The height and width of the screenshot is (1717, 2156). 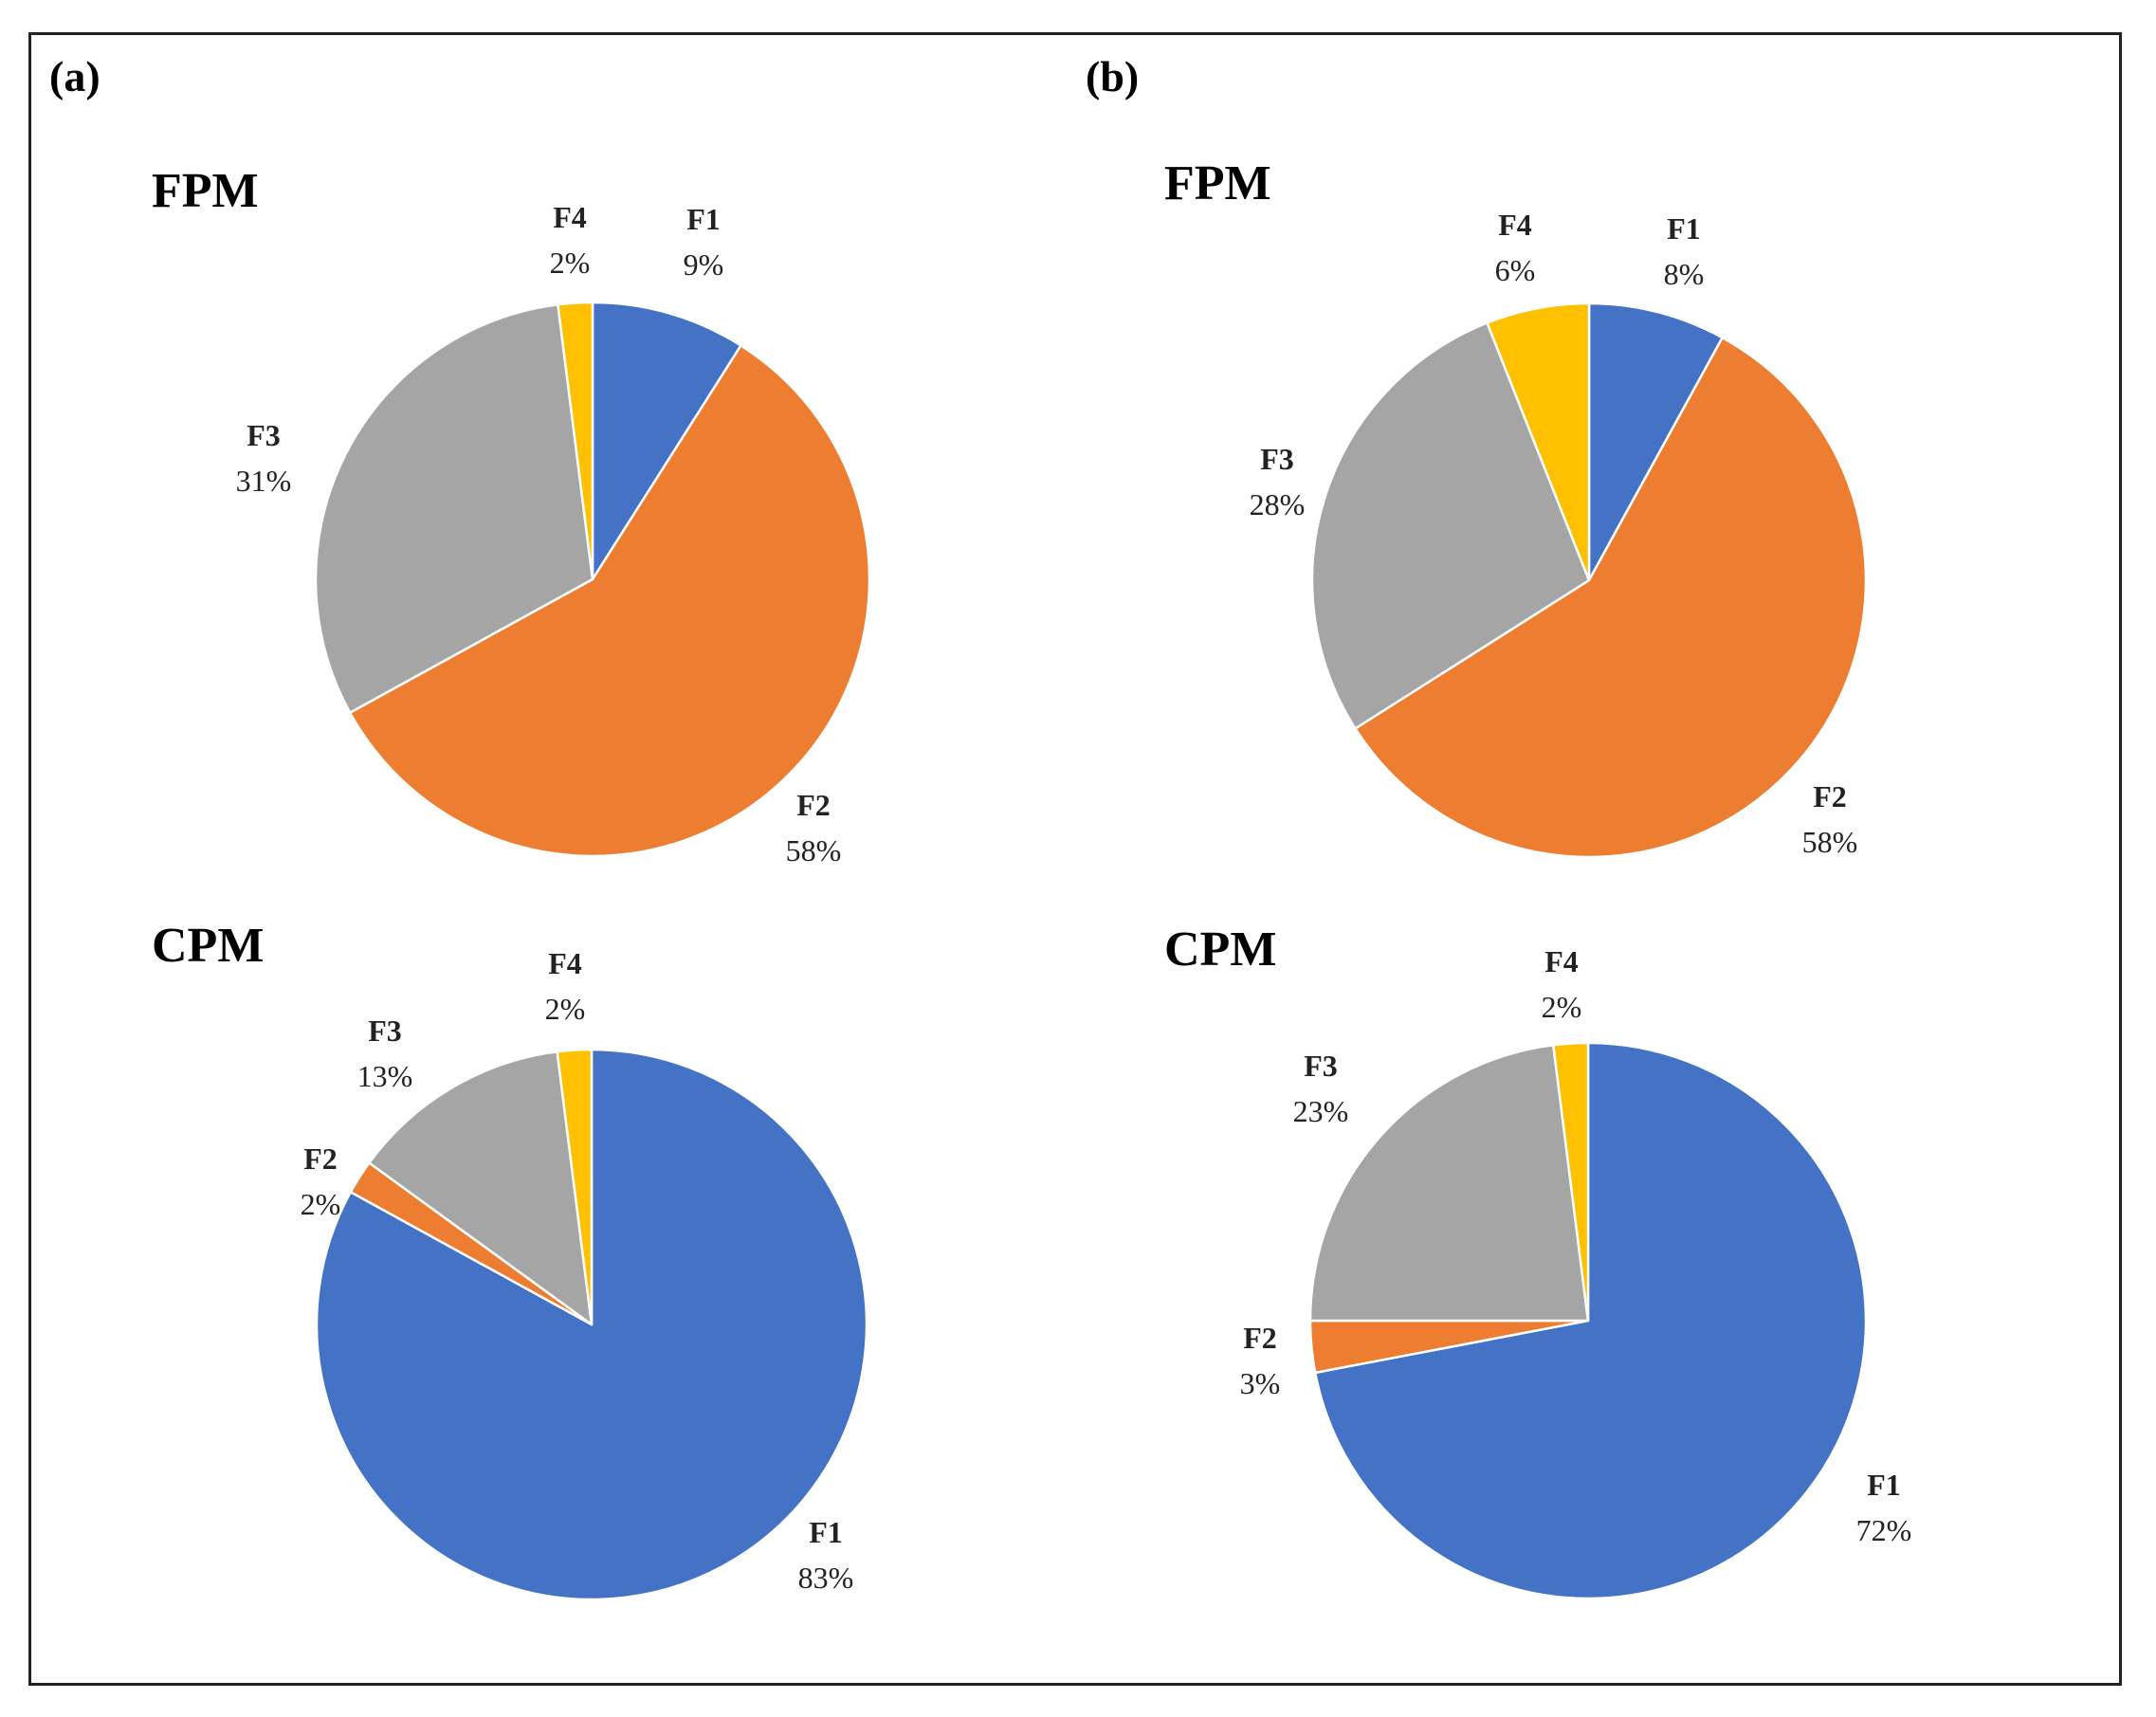 I want to click on pie-slice-b-fpm-f3, so click(x=1451, y=525).